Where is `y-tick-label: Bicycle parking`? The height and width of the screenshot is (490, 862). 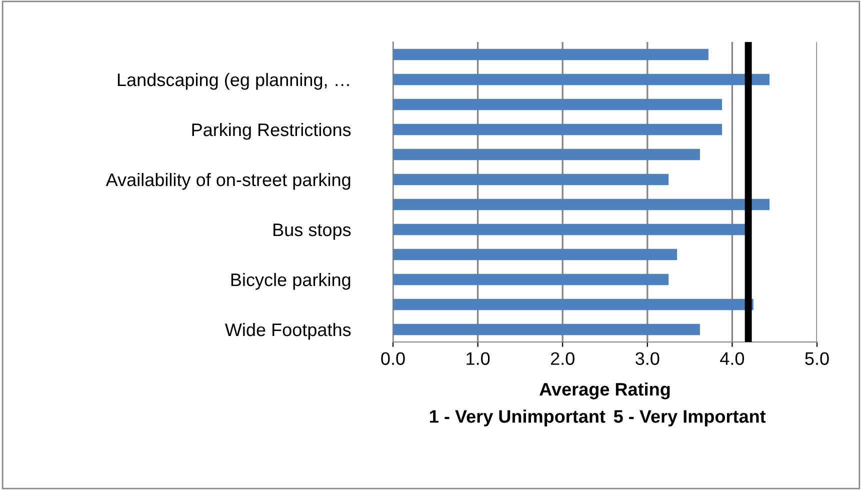
y-tick-label: Bicycle parking is located at coordinates (290, 281).